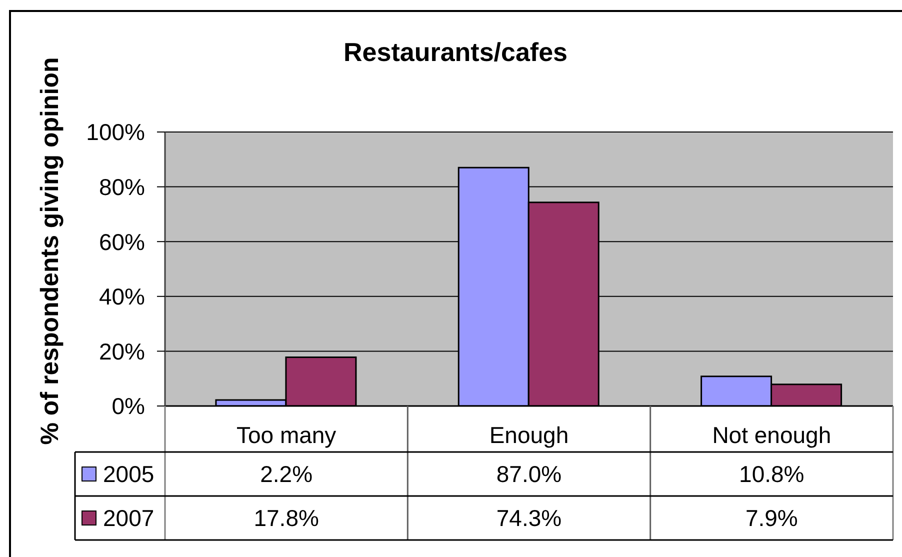  Describe the element at coordinates (121, 297) in the screenshot. I see `y-tick-label: 40%` at that location.